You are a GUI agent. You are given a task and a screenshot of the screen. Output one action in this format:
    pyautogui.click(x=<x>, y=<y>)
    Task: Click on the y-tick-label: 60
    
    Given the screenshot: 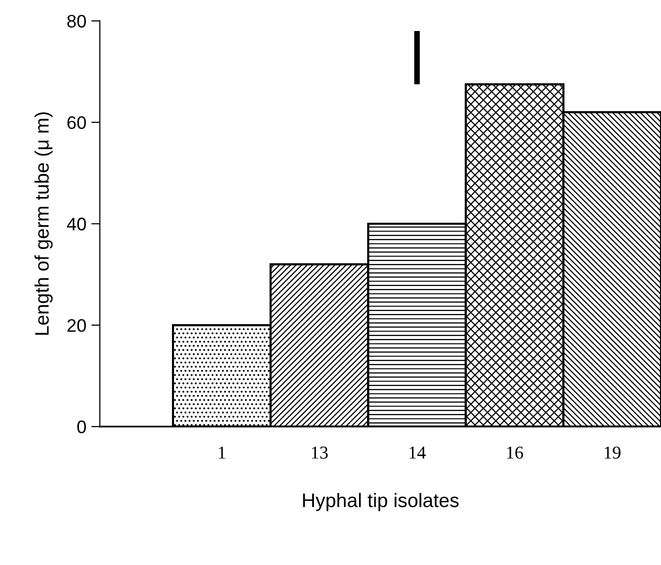 What is the action you would take?
    pyautogui.click(x=76, y=123)
    